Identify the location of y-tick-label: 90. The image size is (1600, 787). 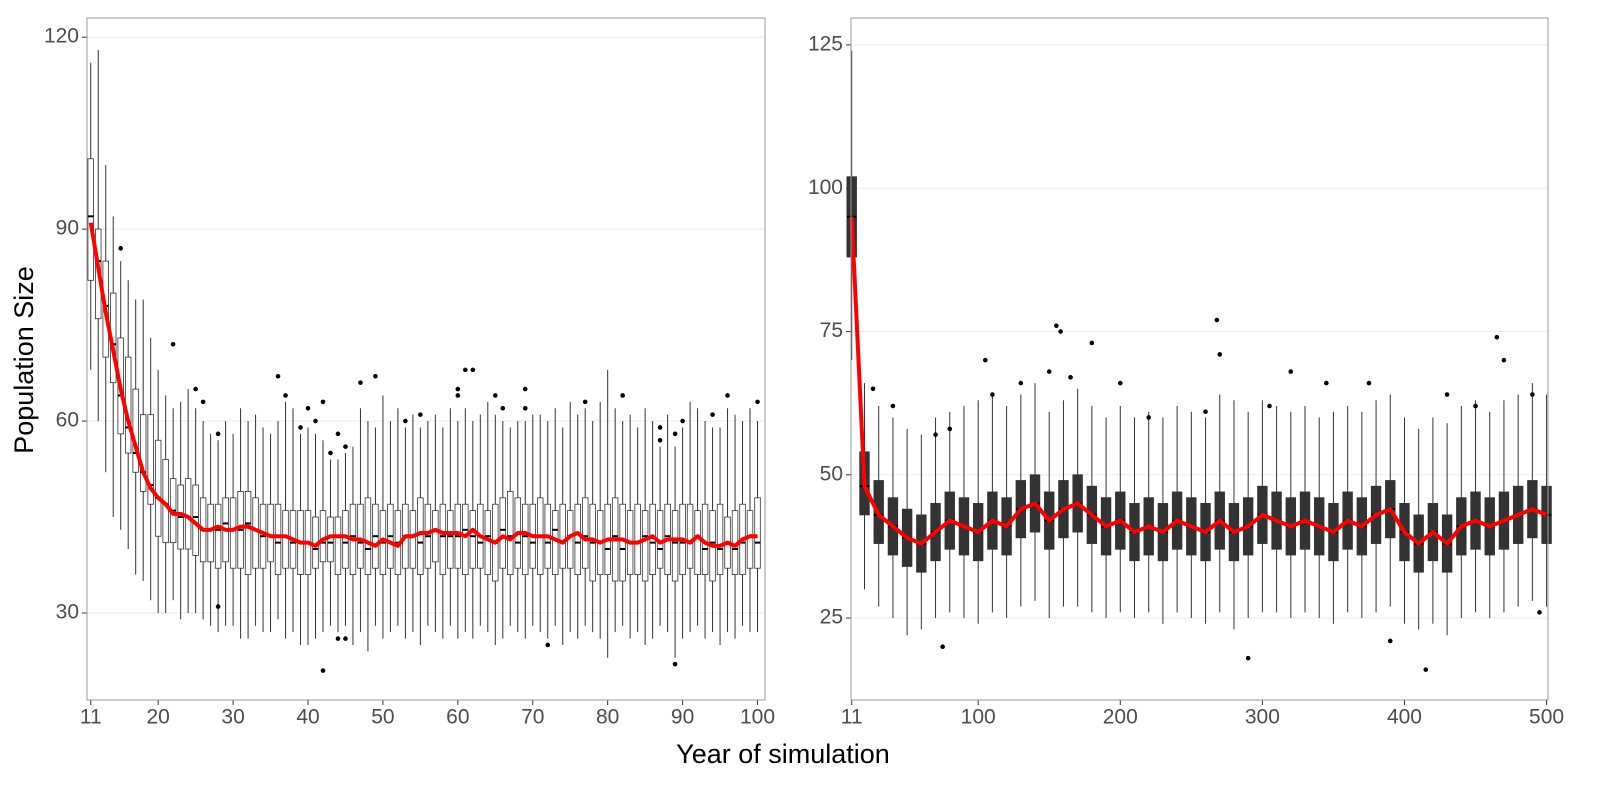
(67, 228).